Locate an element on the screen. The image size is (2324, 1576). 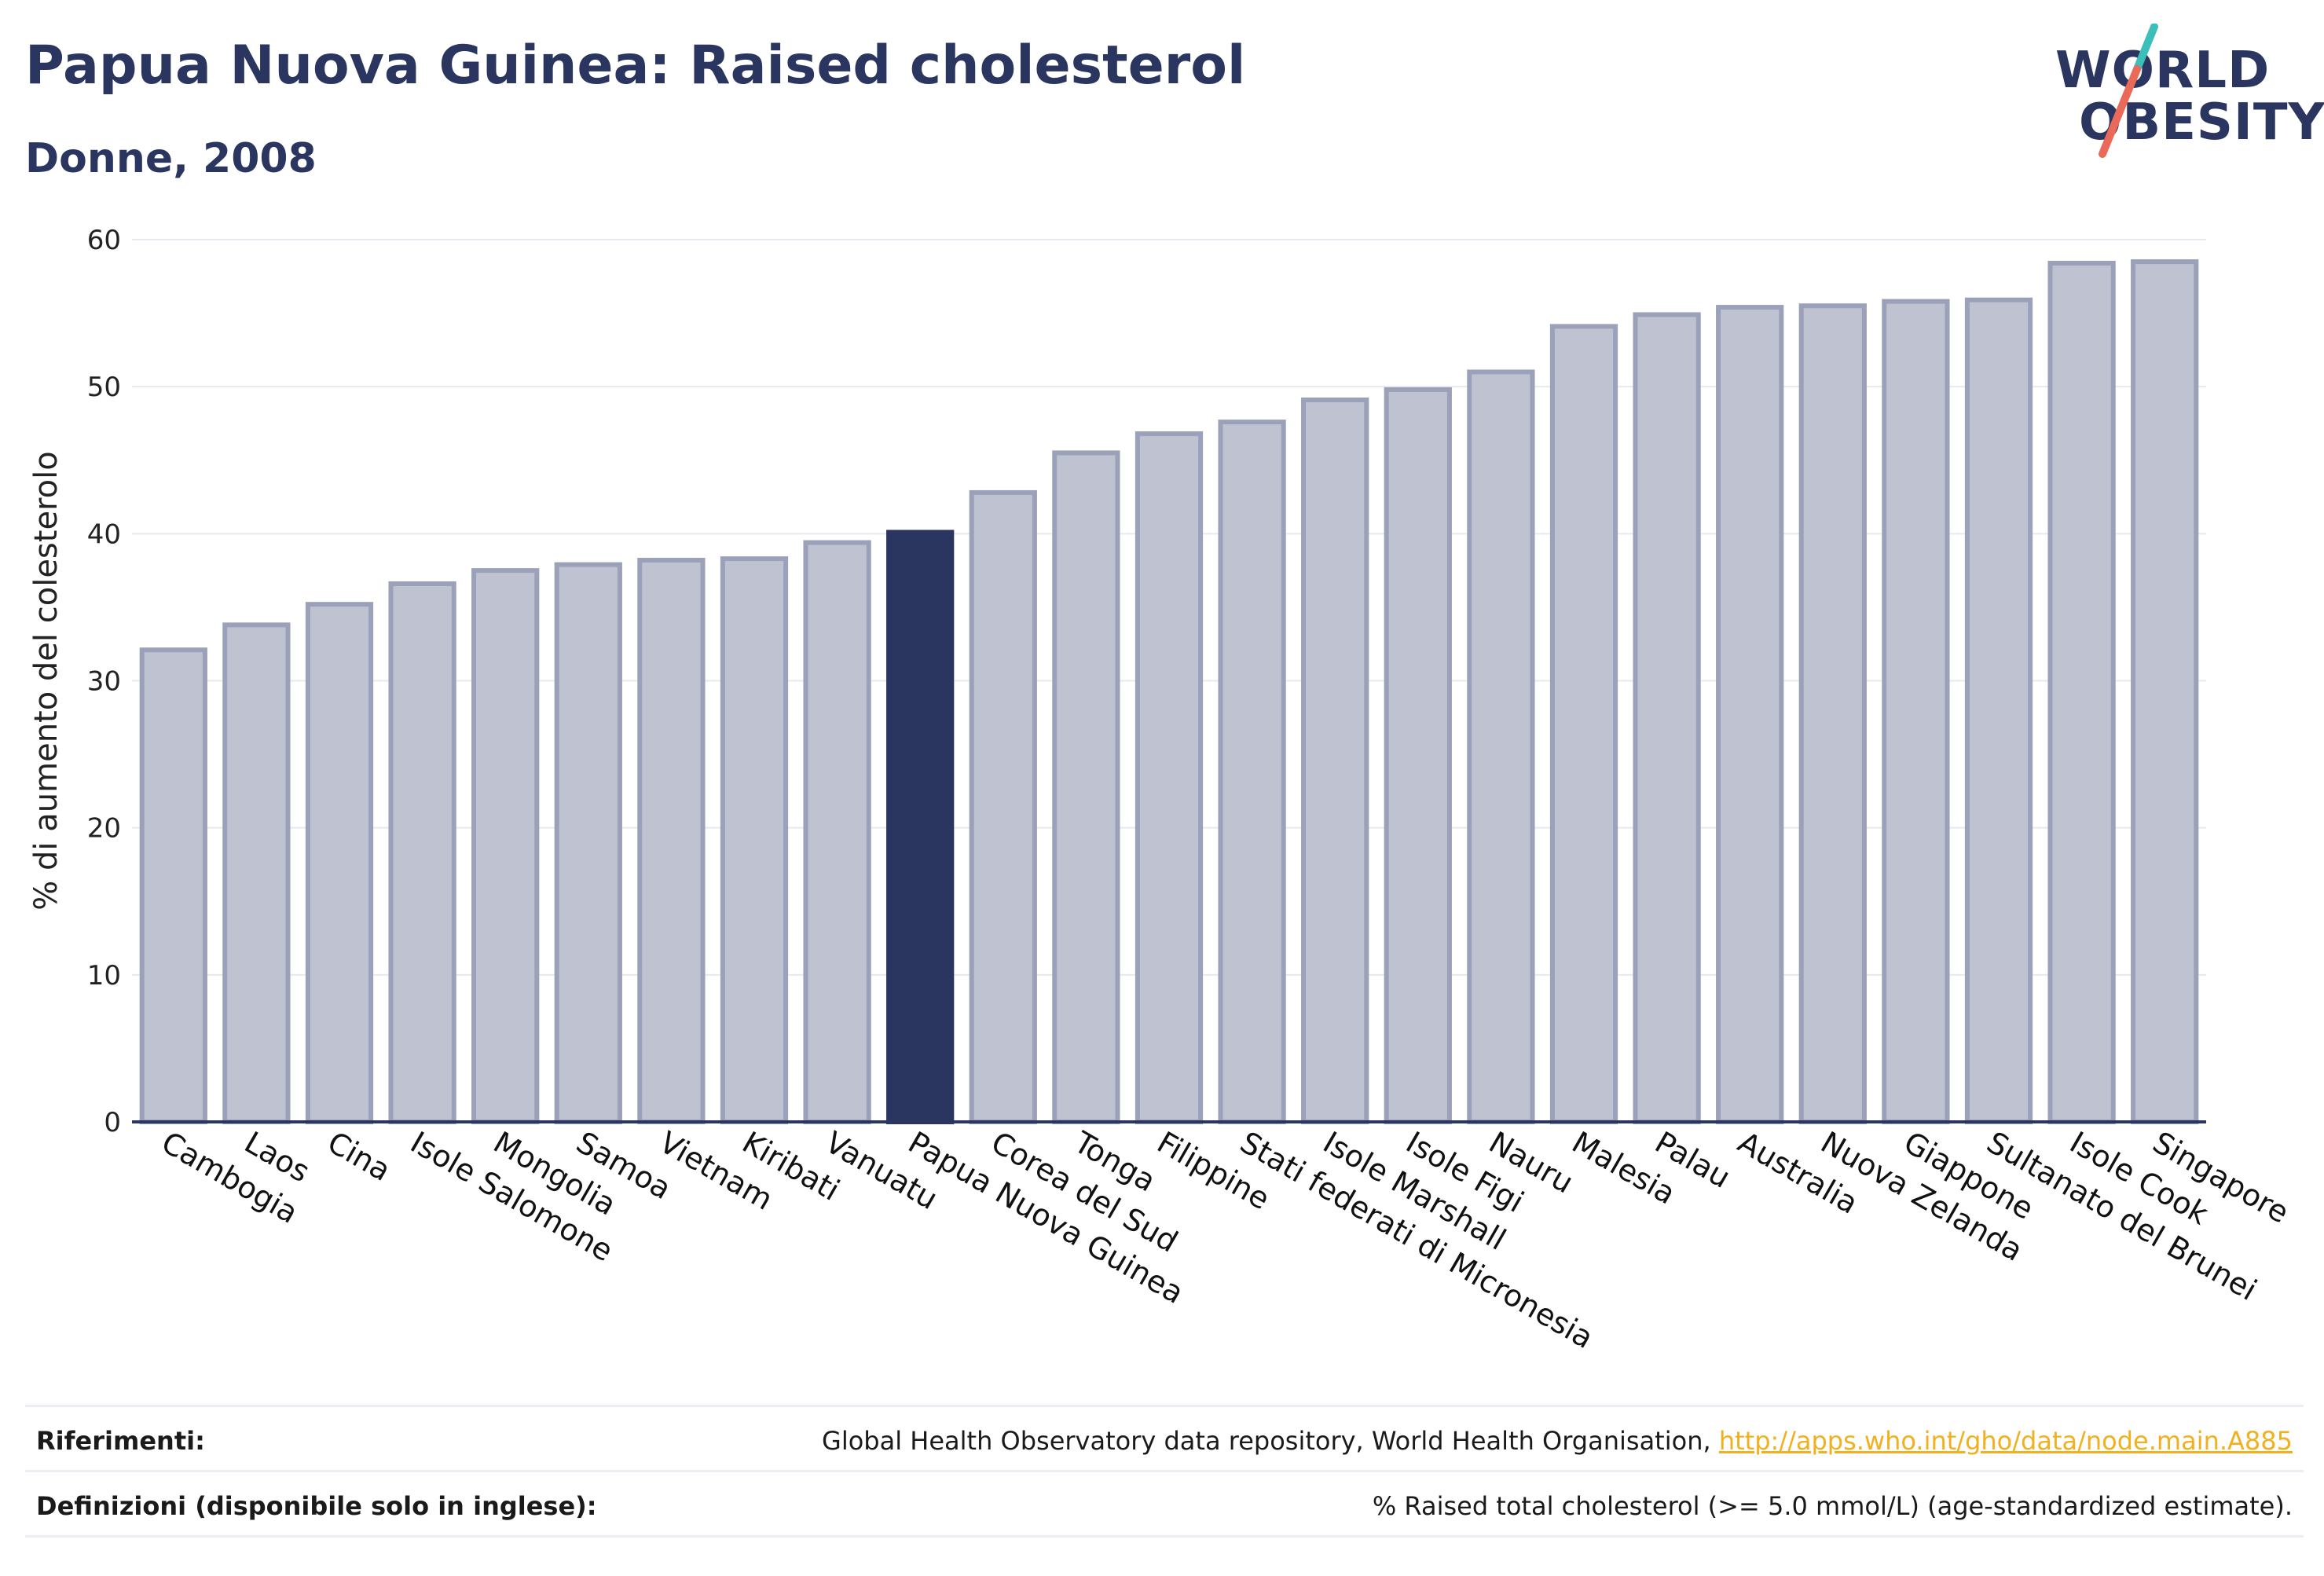
y-tick-label: 20 is located at coordinates (104, 829).